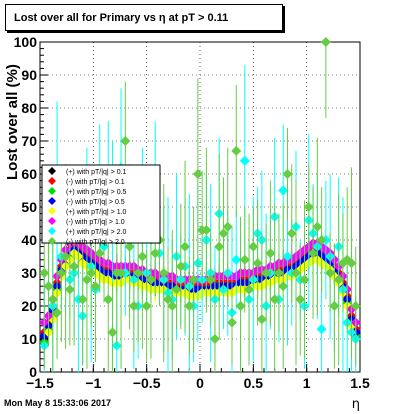 The width and height of the screenshot is (400, 414). Describe the element at coordinates (147, 383) in the screenshot. I see `x-tick-label: −0.5` at that location.